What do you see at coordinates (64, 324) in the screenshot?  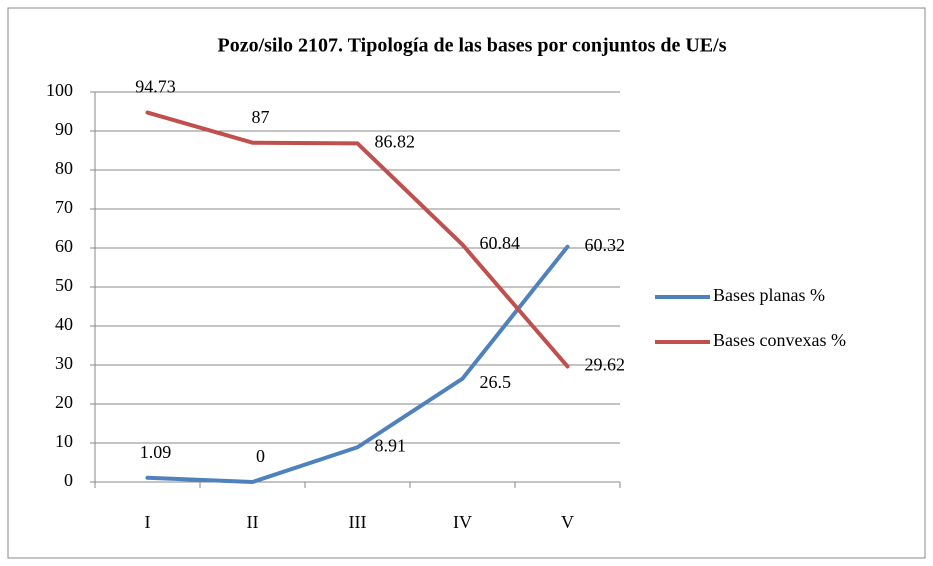 I see `y-tick-label: 40` at bounding box center [64, 324].